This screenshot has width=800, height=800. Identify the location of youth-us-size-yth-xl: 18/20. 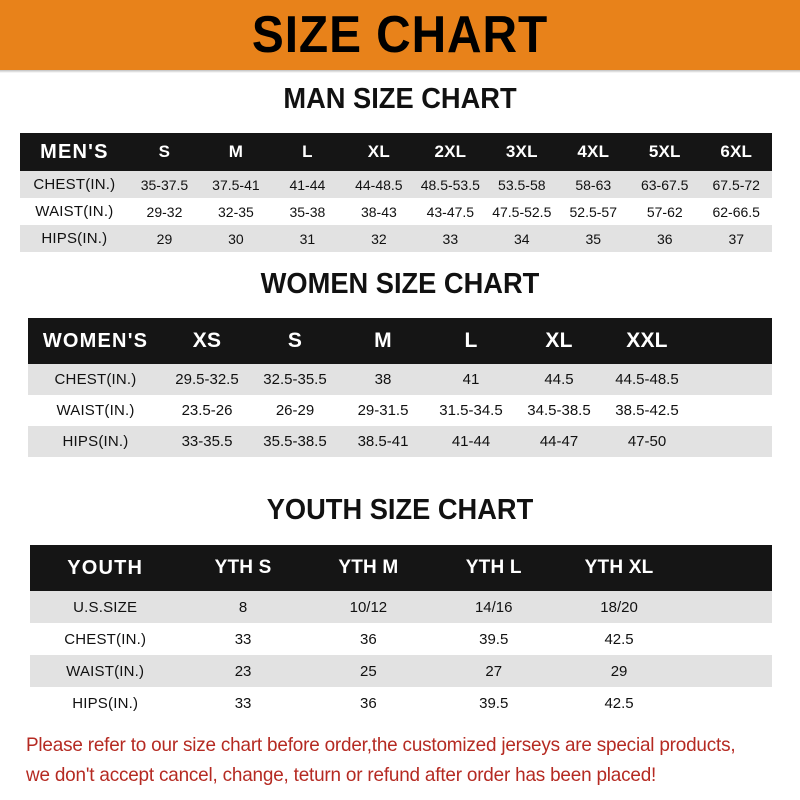
(619, 607).